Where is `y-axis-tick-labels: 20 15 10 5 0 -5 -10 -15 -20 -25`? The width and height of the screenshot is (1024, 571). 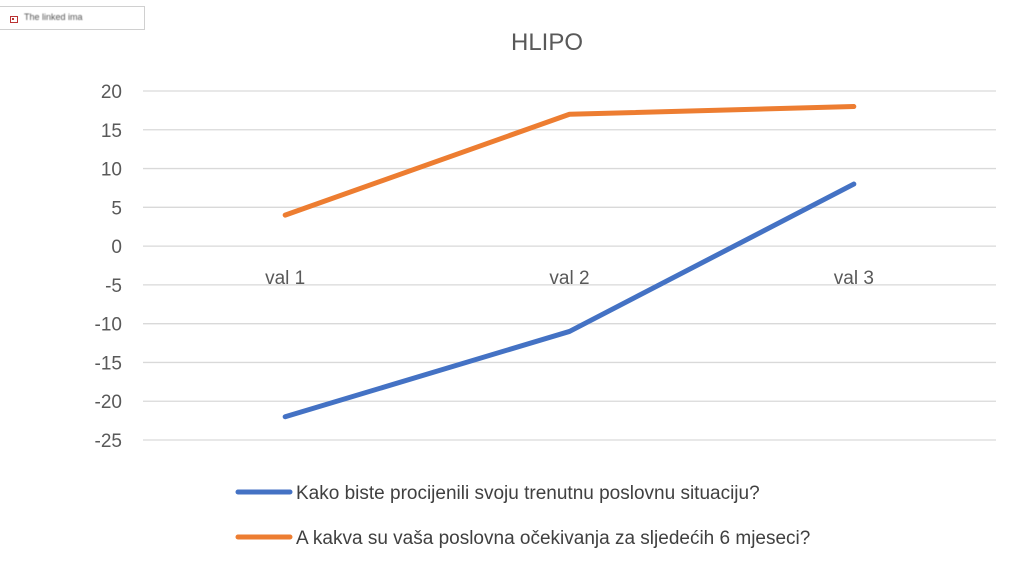 y-axis-tick-labels: 20 15 10 5 0 -5 -10 -15 -20 -25 is located at coordinates (108, 267).